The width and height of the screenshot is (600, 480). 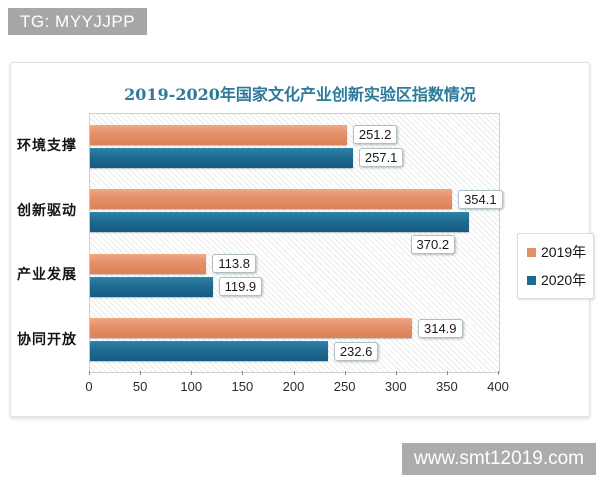 I want to click on category-axis: 环境支撑创新驱动产业发展协同开放, so click(x=48, y=242).